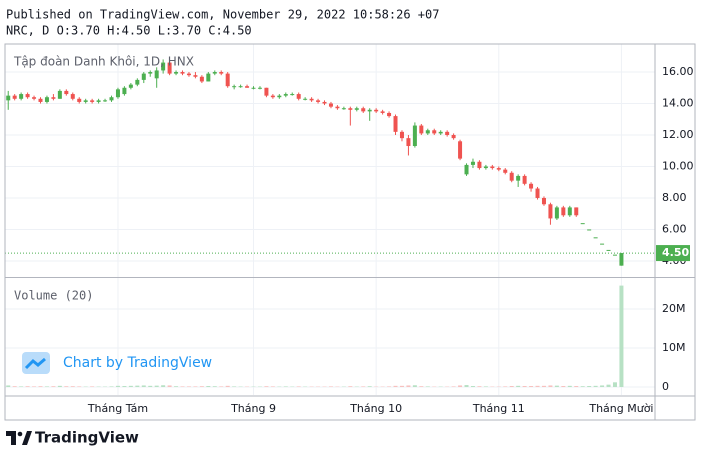 Image resolution: width=701 pixels, height=457 pixels. What do you see at coordinates (674, 228) in the screenshot?
I see `y-tick-label: 6.00` at bounding box center [674, 228].